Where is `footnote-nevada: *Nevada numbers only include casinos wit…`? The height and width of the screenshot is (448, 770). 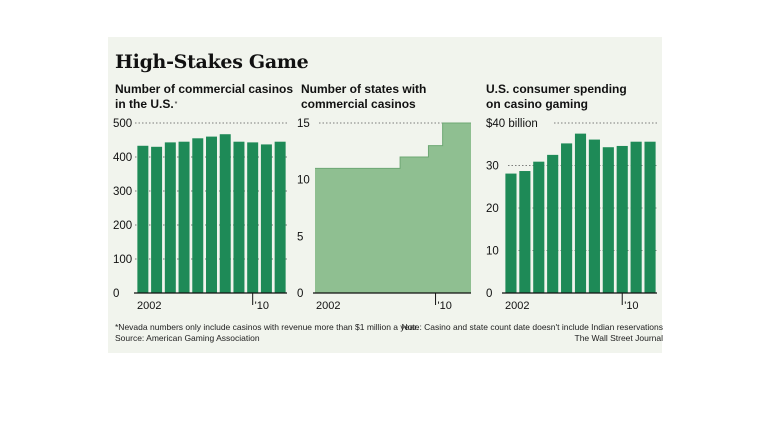 footnote-nevada: *Nevada numbers only include casinos wit… is located at coordinates (267, 327).